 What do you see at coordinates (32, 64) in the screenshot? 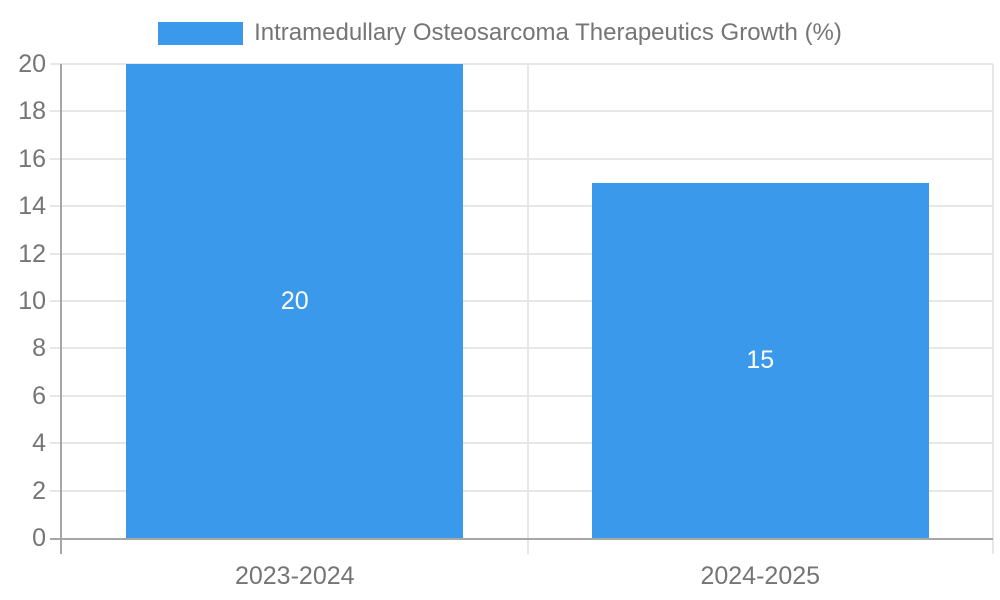
I see `y-axis-tick-label: 20` at bounding box center [32, 64].